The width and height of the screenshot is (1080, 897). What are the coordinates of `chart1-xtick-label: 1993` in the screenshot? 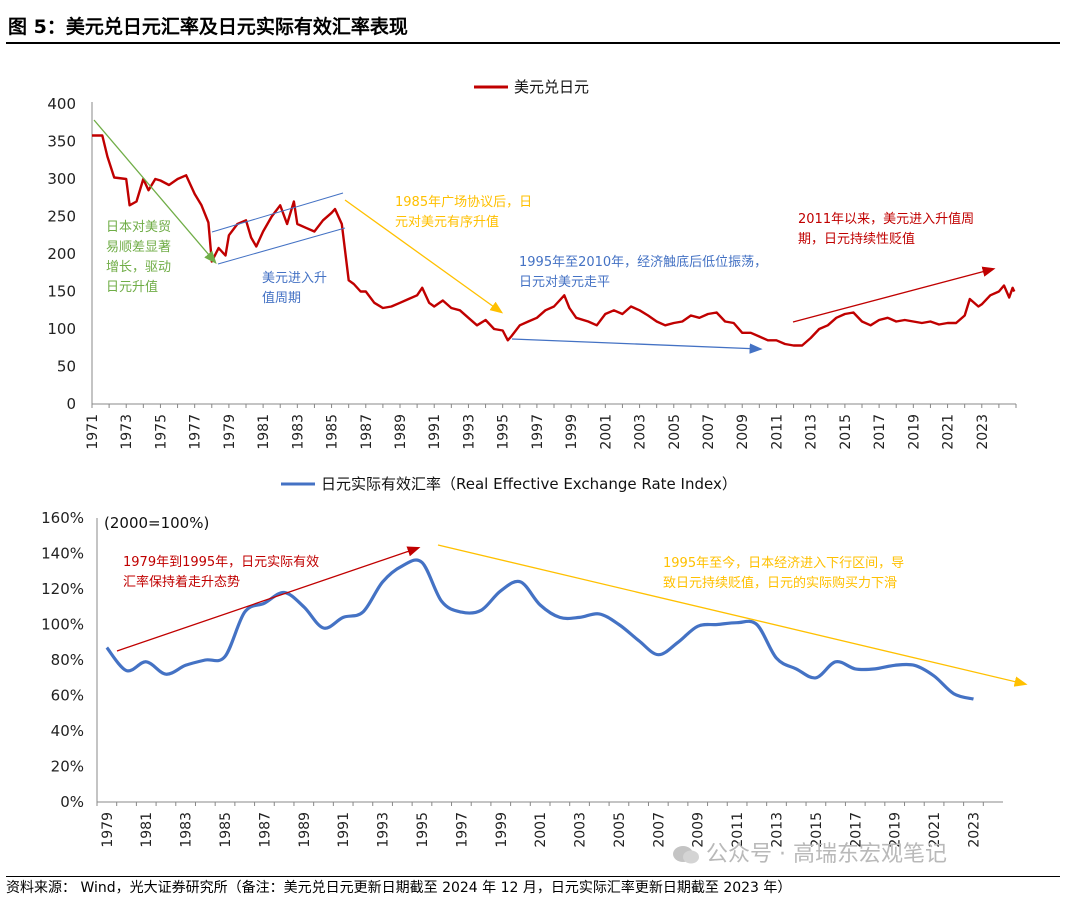 It's located at (469, 432).